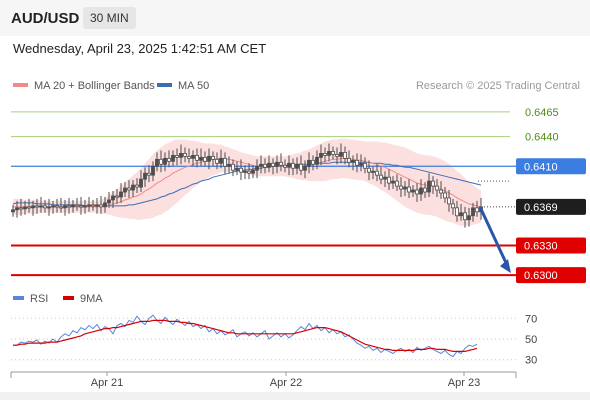 The height and width of the screenshot is (400, 590). Describe the element at coordinates (295, 396) in the screenshot. I see `bottom-bar` at that location.